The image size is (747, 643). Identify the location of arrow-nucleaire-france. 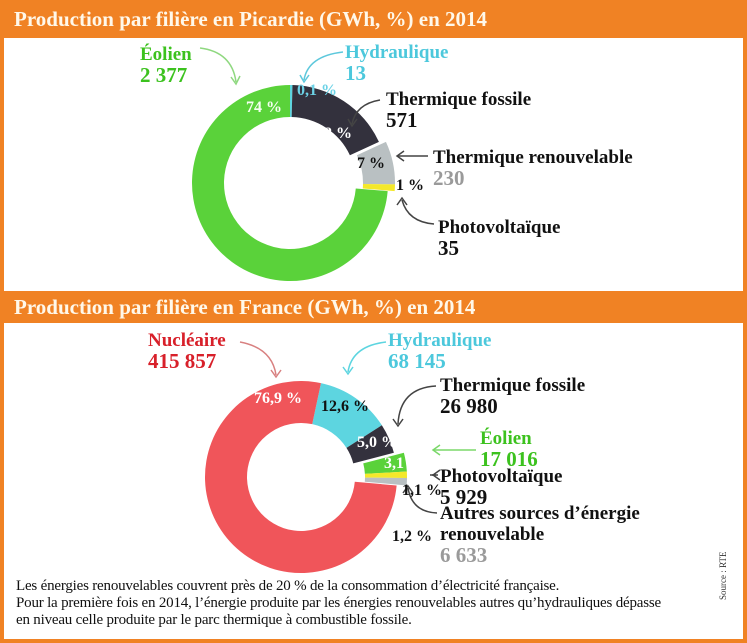
(258, 358).